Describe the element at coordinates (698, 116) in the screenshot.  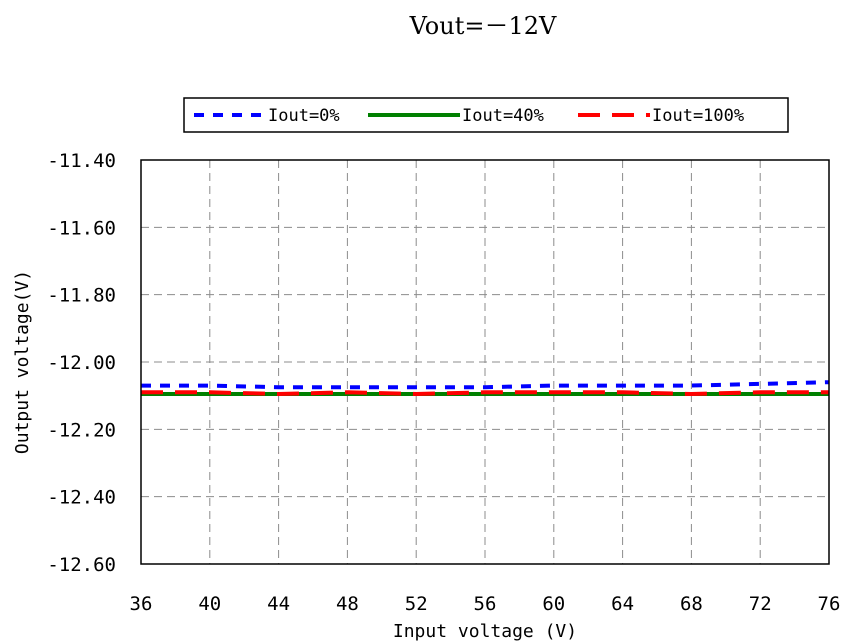
I see `legend-label-2: Iout=100%` at that location.